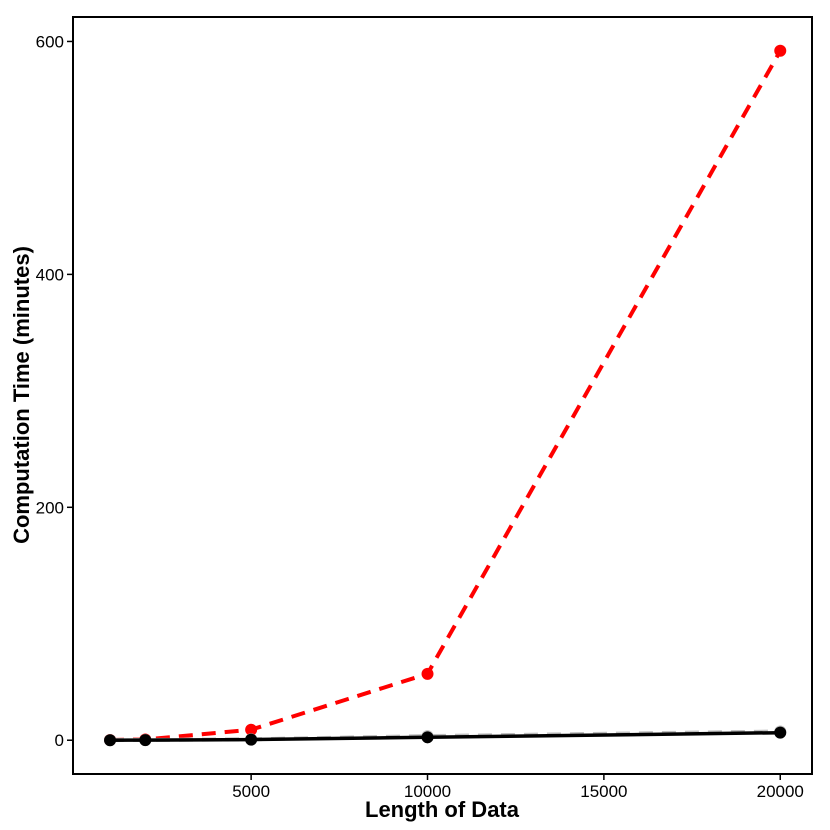  I want to click on y-axis-title: Computation Time (minutes), so click(21, 395).